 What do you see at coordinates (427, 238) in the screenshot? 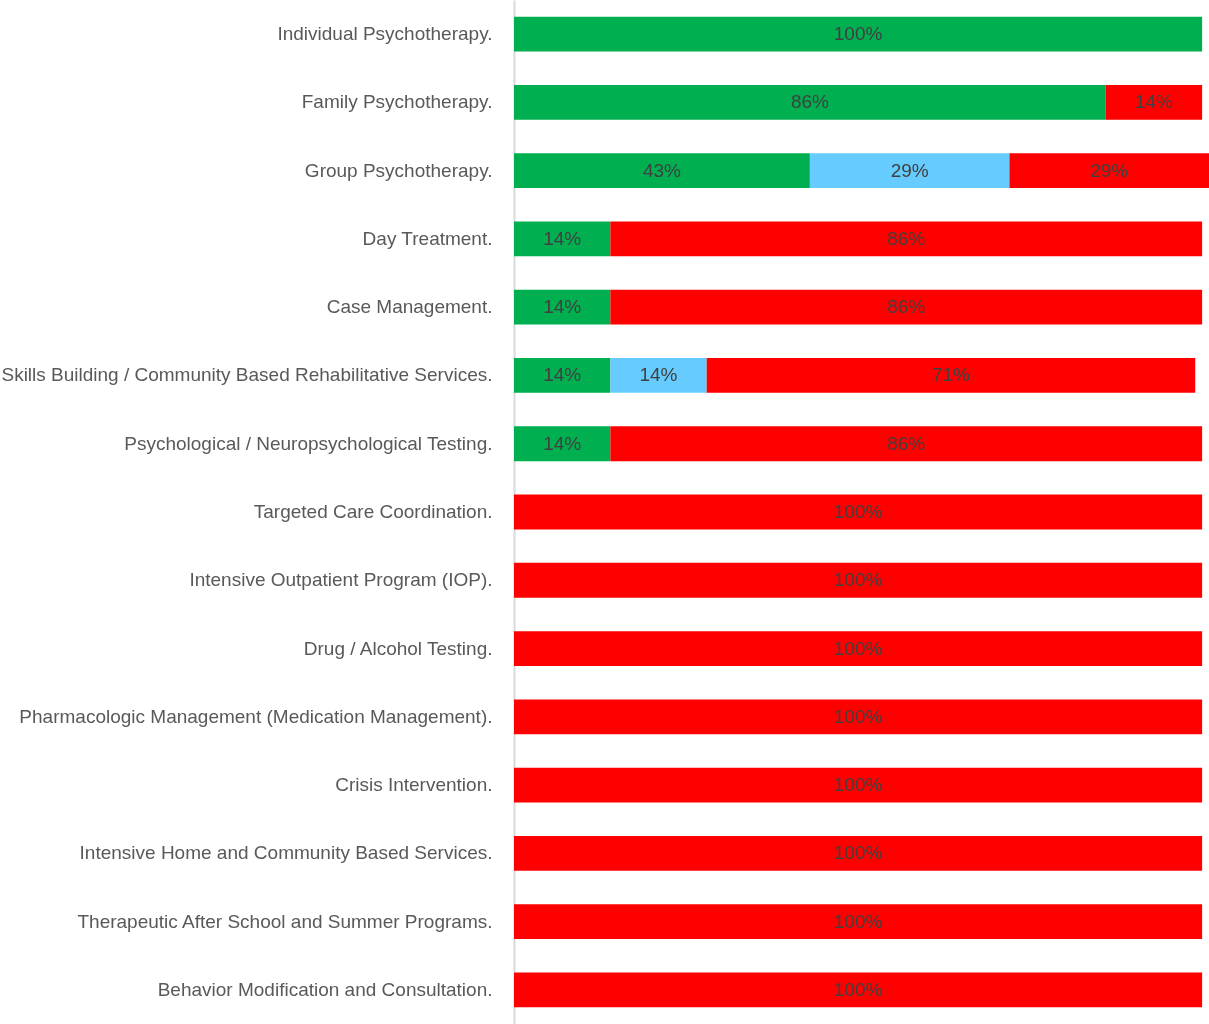
I see `y-tick-label: Day Treatment.` at bounding box center [427, 238].